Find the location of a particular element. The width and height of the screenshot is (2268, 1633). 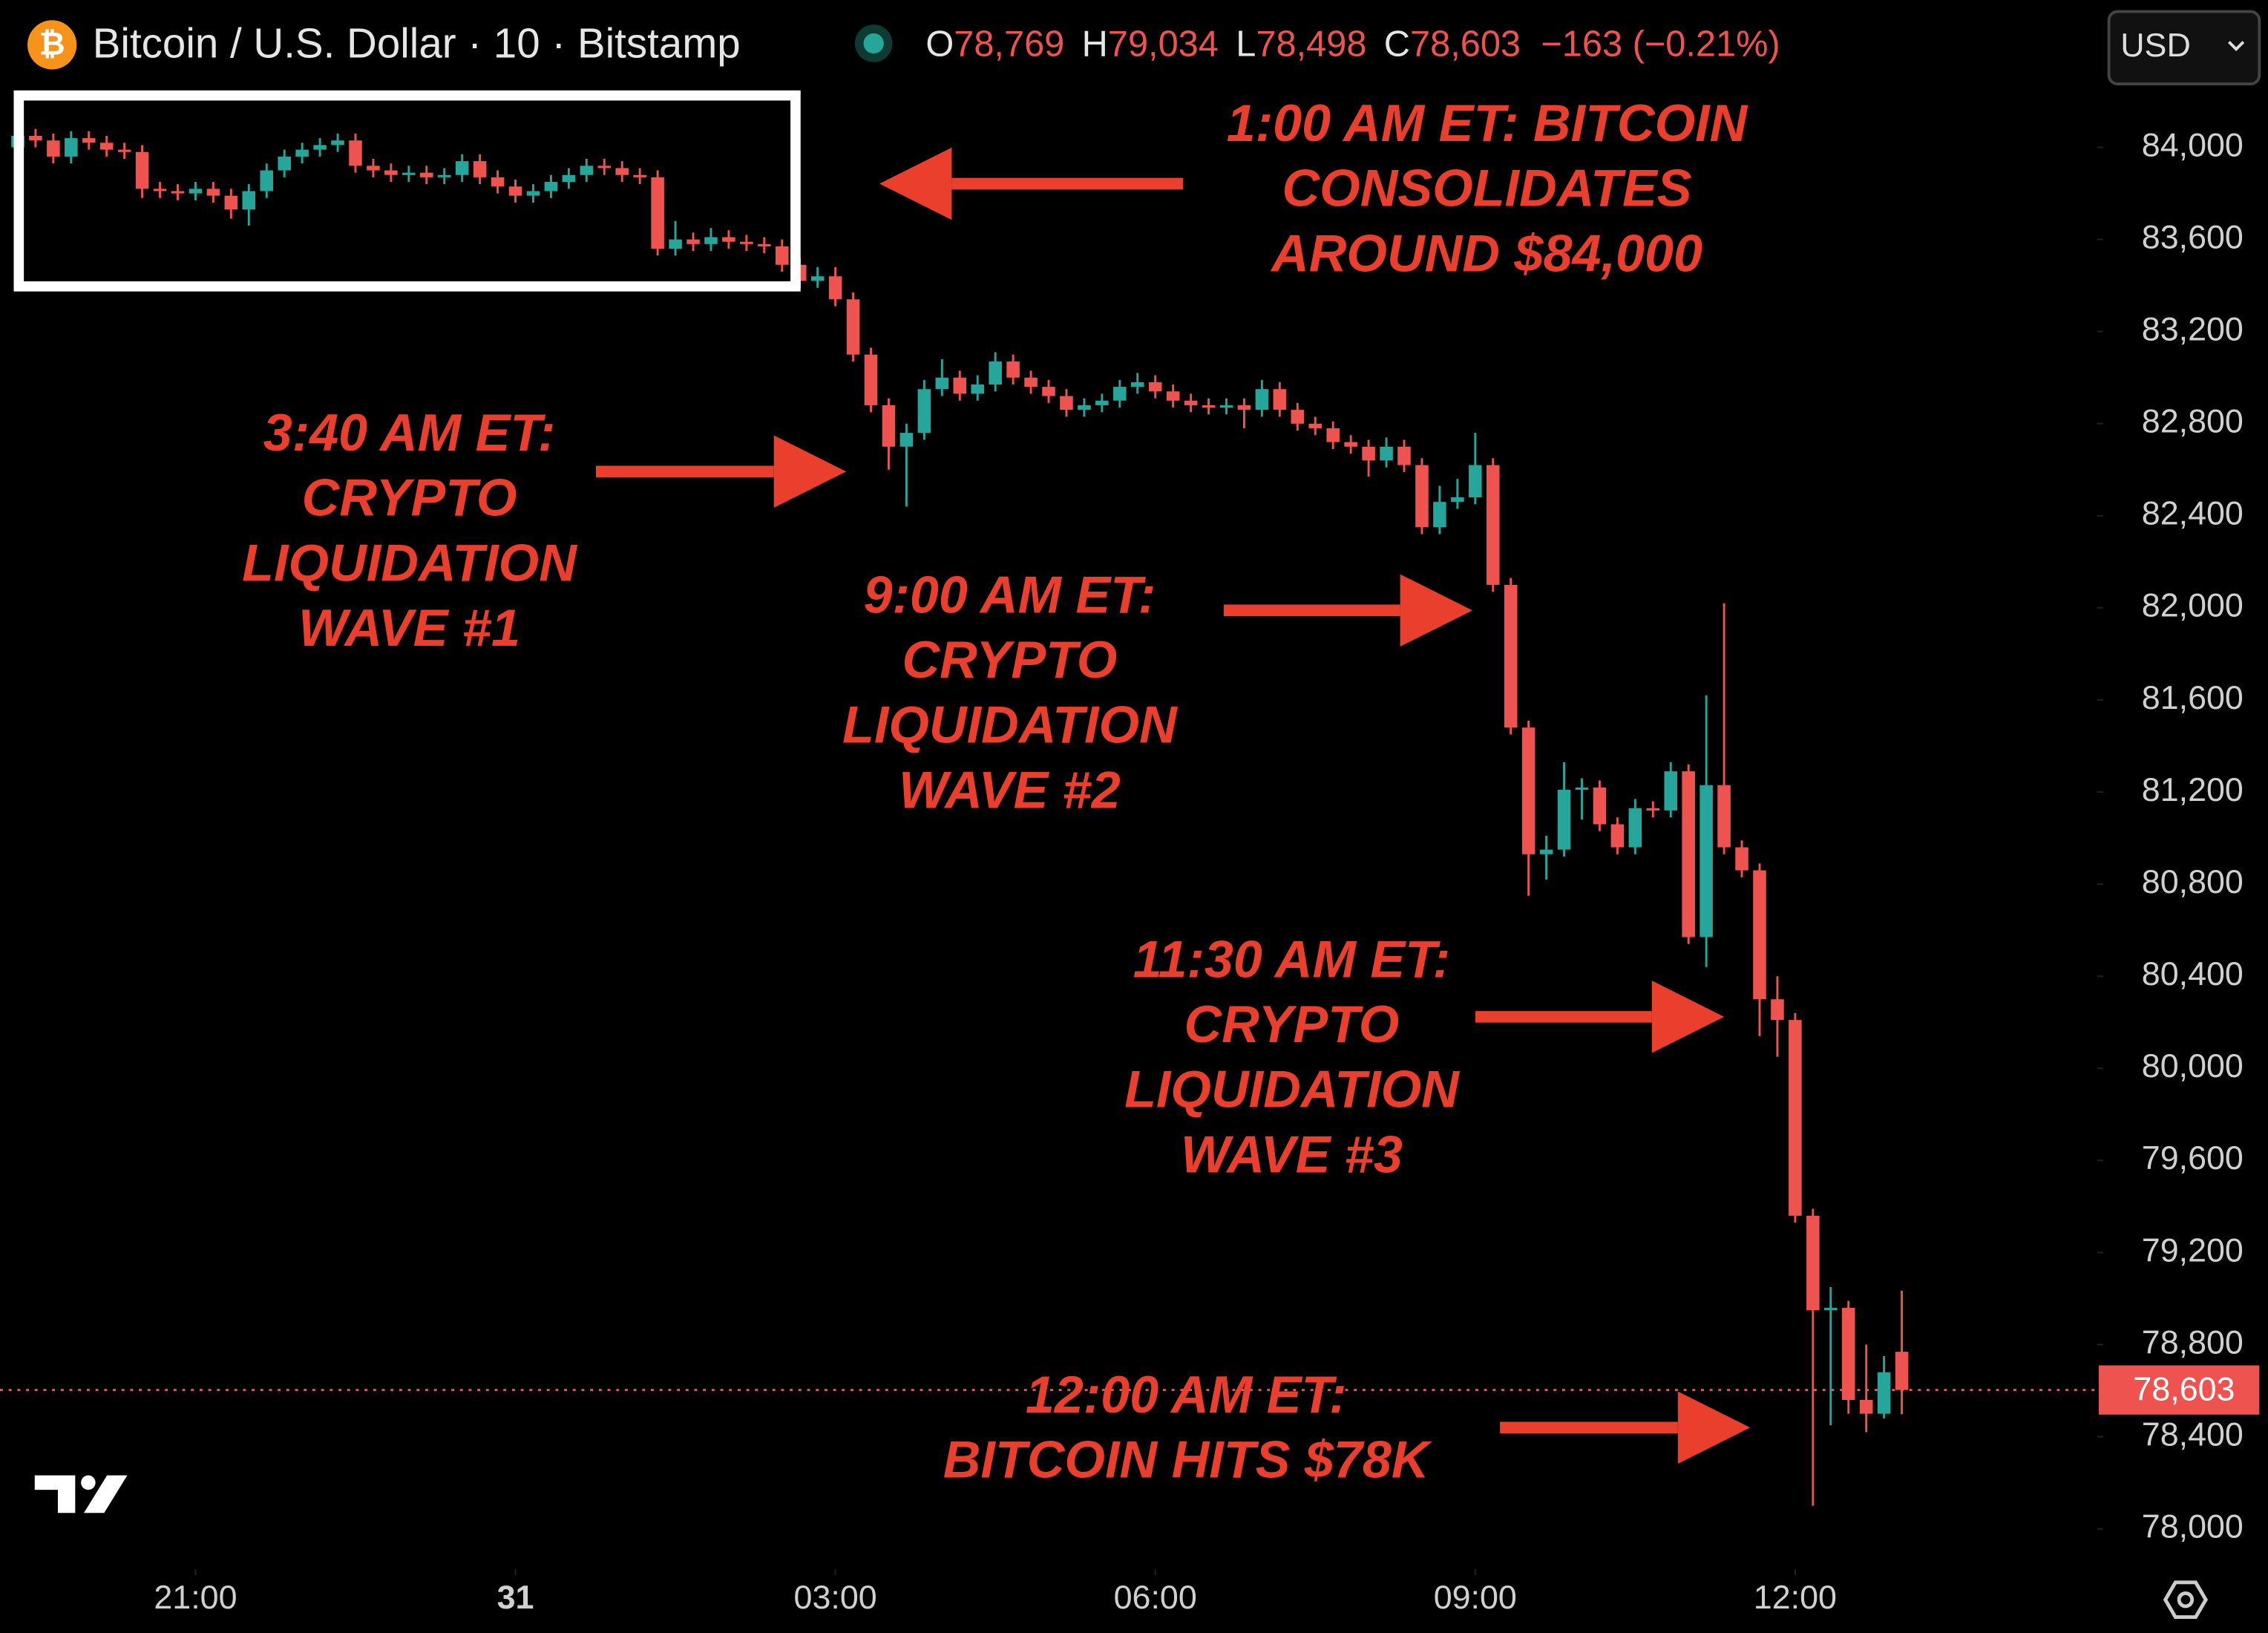

settings-dot is located at coordinates (2186, 1600).